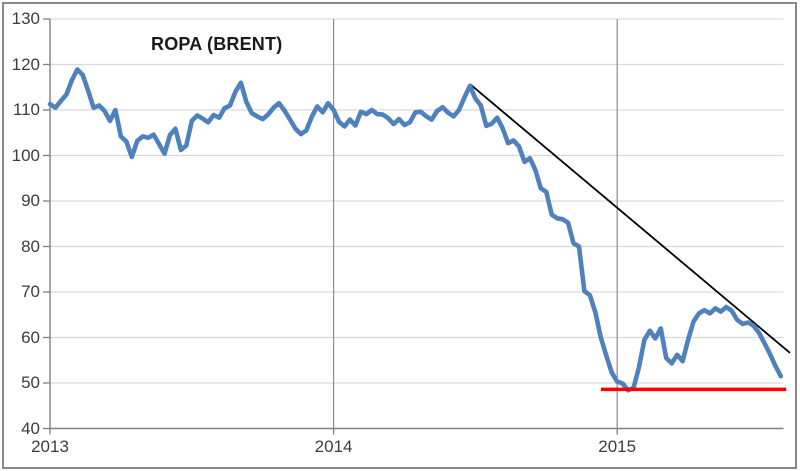 The height and width of the screenshot is (471, 800). Describe the element at coordinates (30, 246) in the screenshot. I see `y-axis-label-80: 80` at that location.